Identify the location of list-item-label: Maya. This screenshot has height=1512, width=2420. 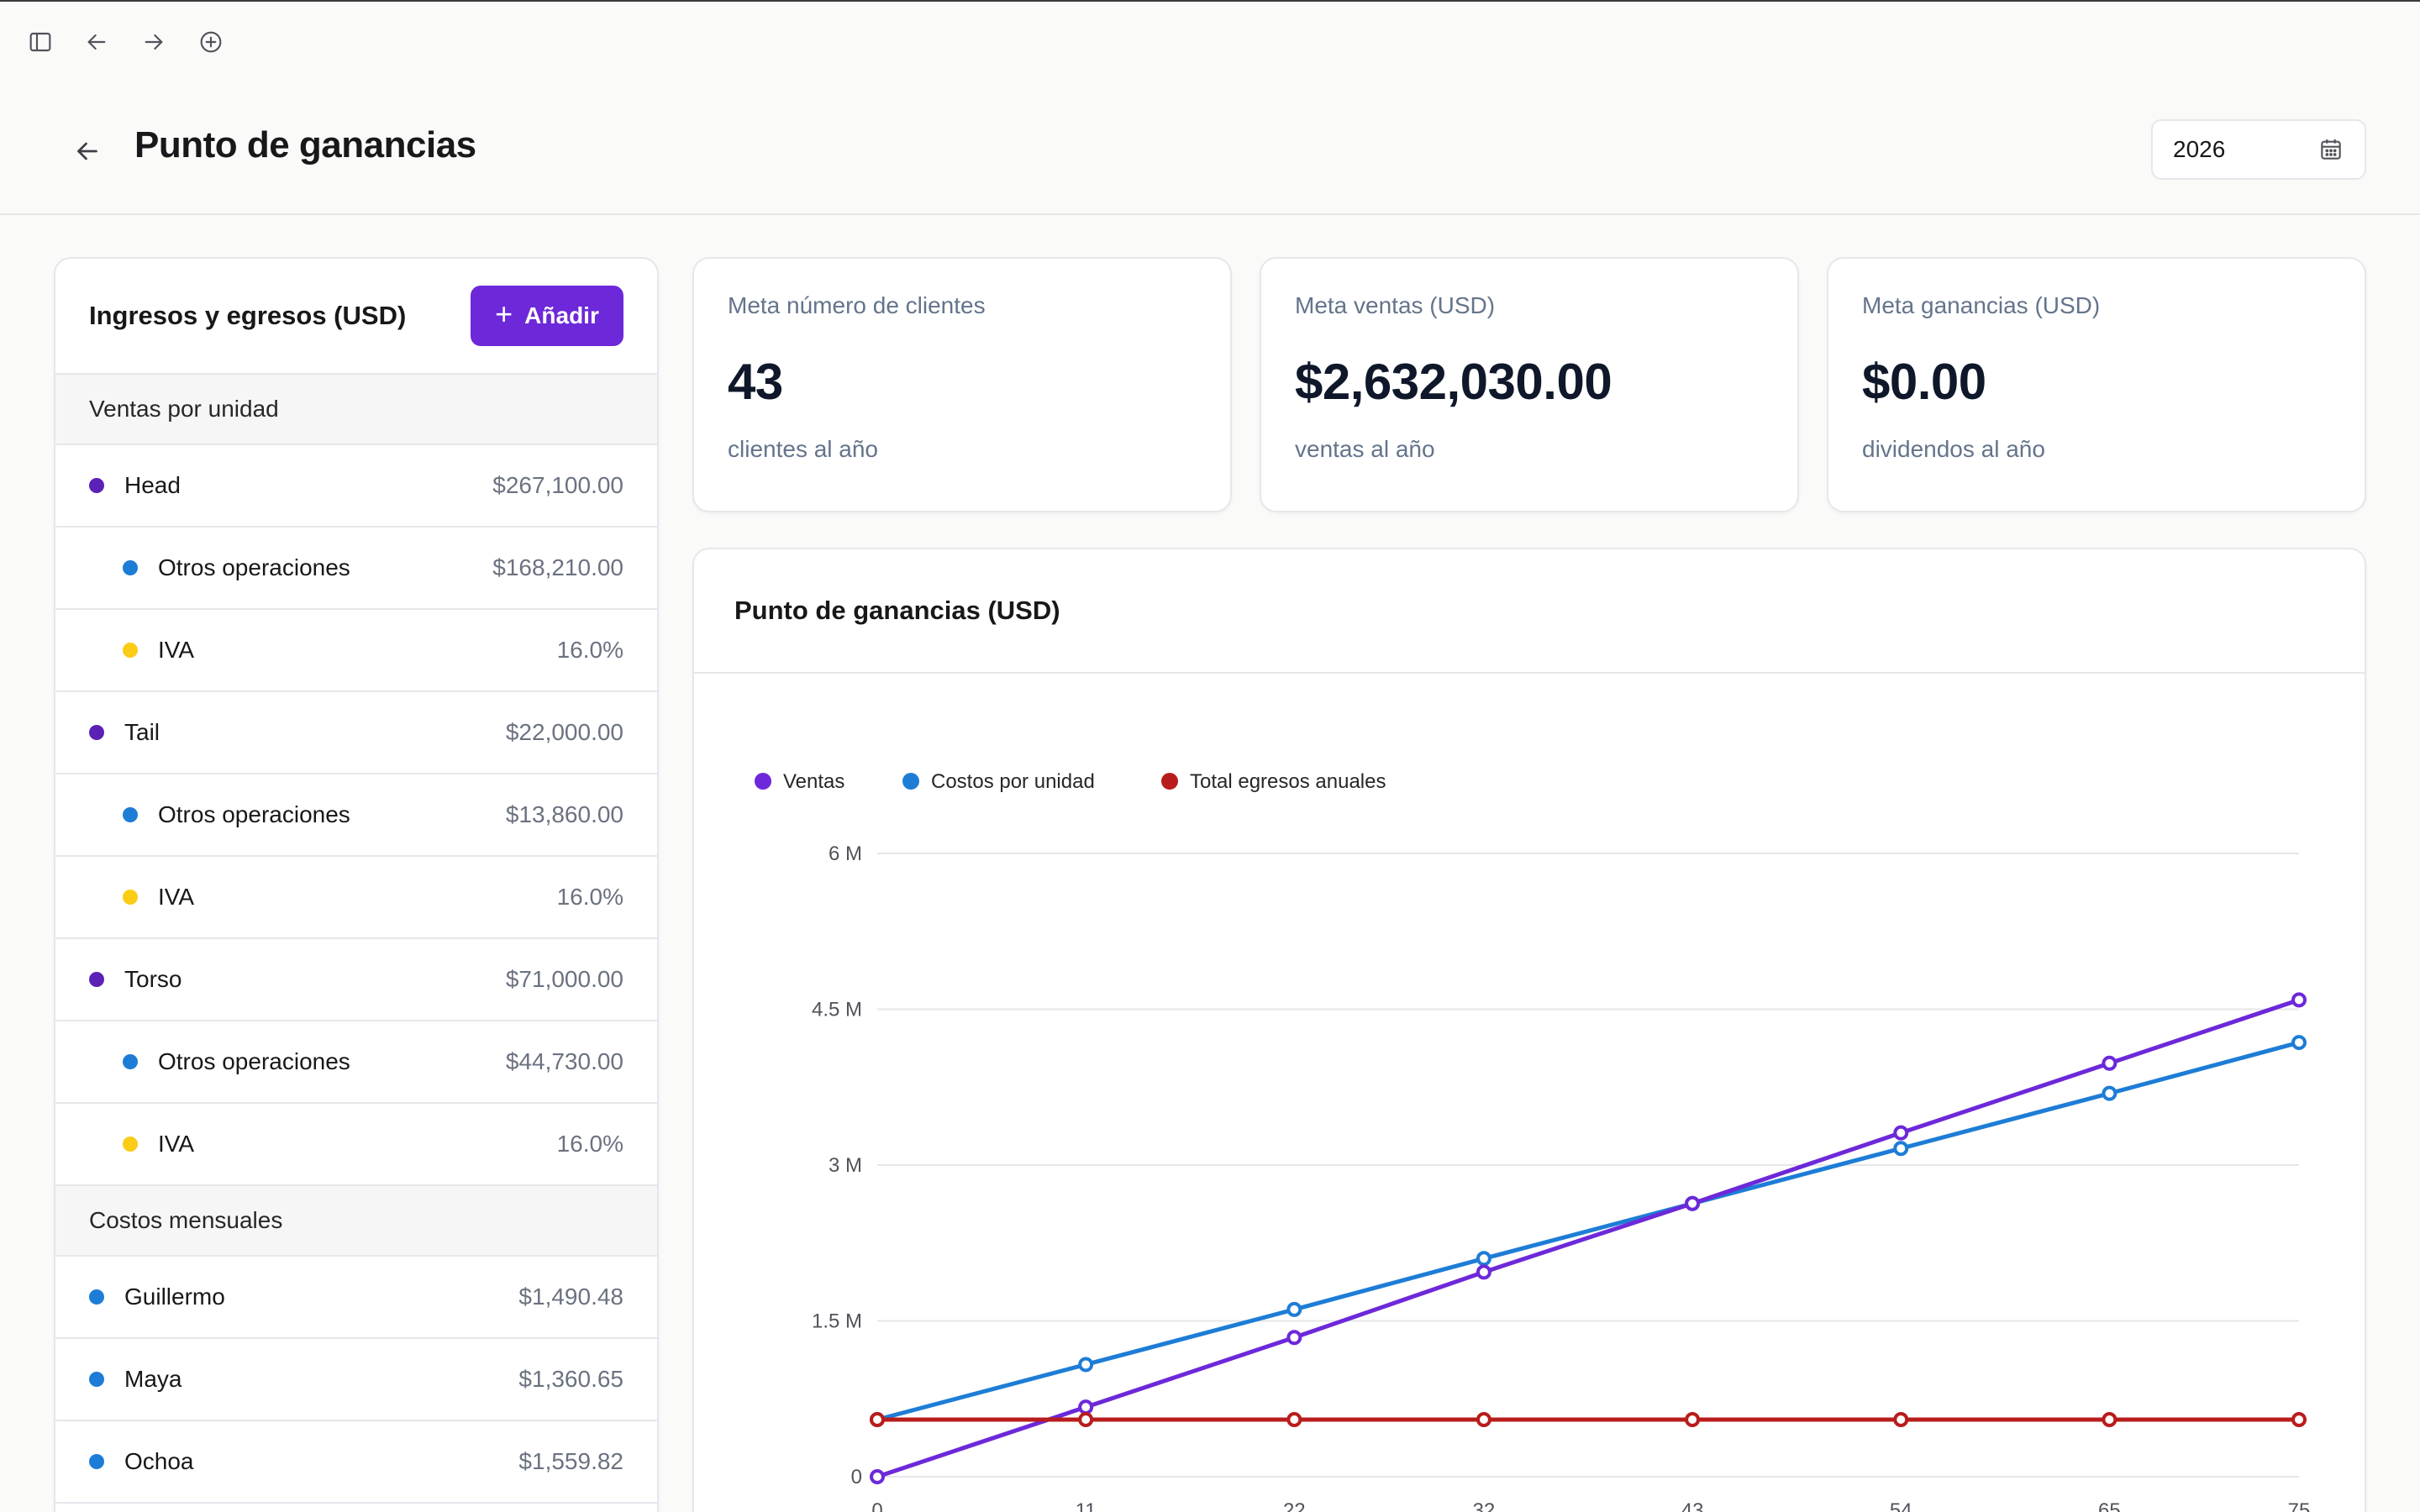
(153, 1379).